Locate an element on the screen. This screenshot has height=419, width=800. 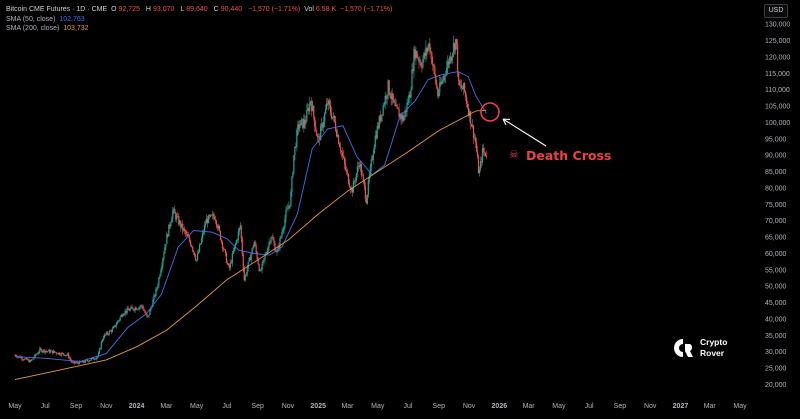
low-value: 89,640 is located at coordinates (197, 9).